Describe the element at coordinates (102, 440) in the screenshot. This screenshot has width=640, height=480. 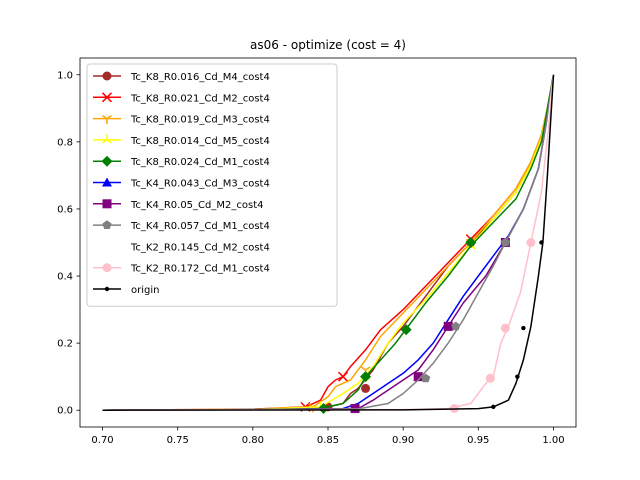
I see `x-tick-label-0: 0.70` at that location.